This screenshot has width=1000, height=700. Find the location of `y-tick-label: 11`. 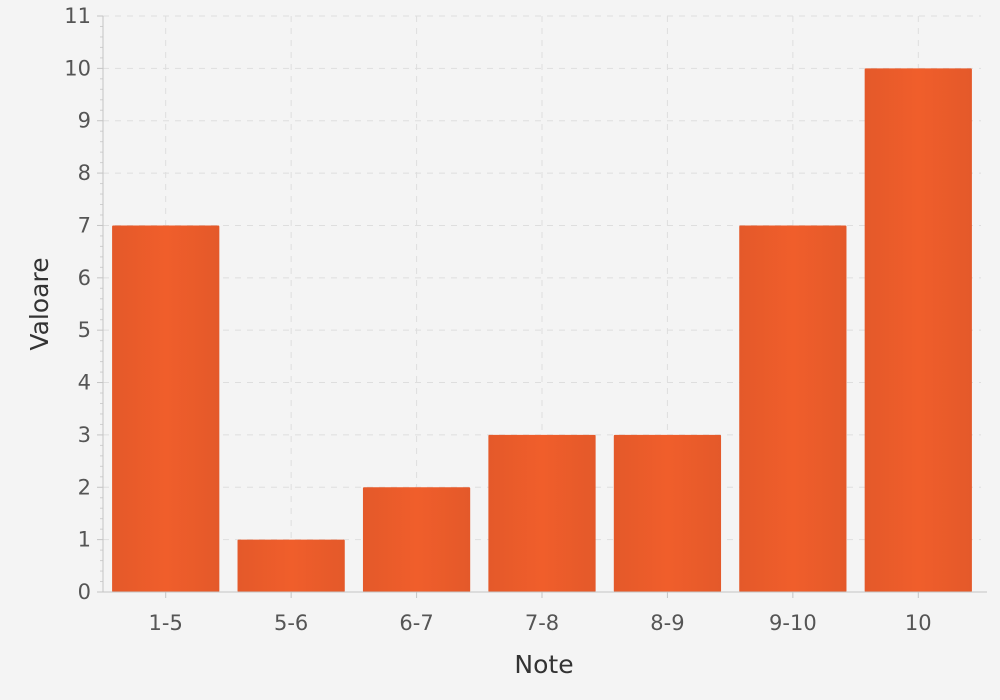

y-tick-label: 11 is located at coordinates (77, 16).